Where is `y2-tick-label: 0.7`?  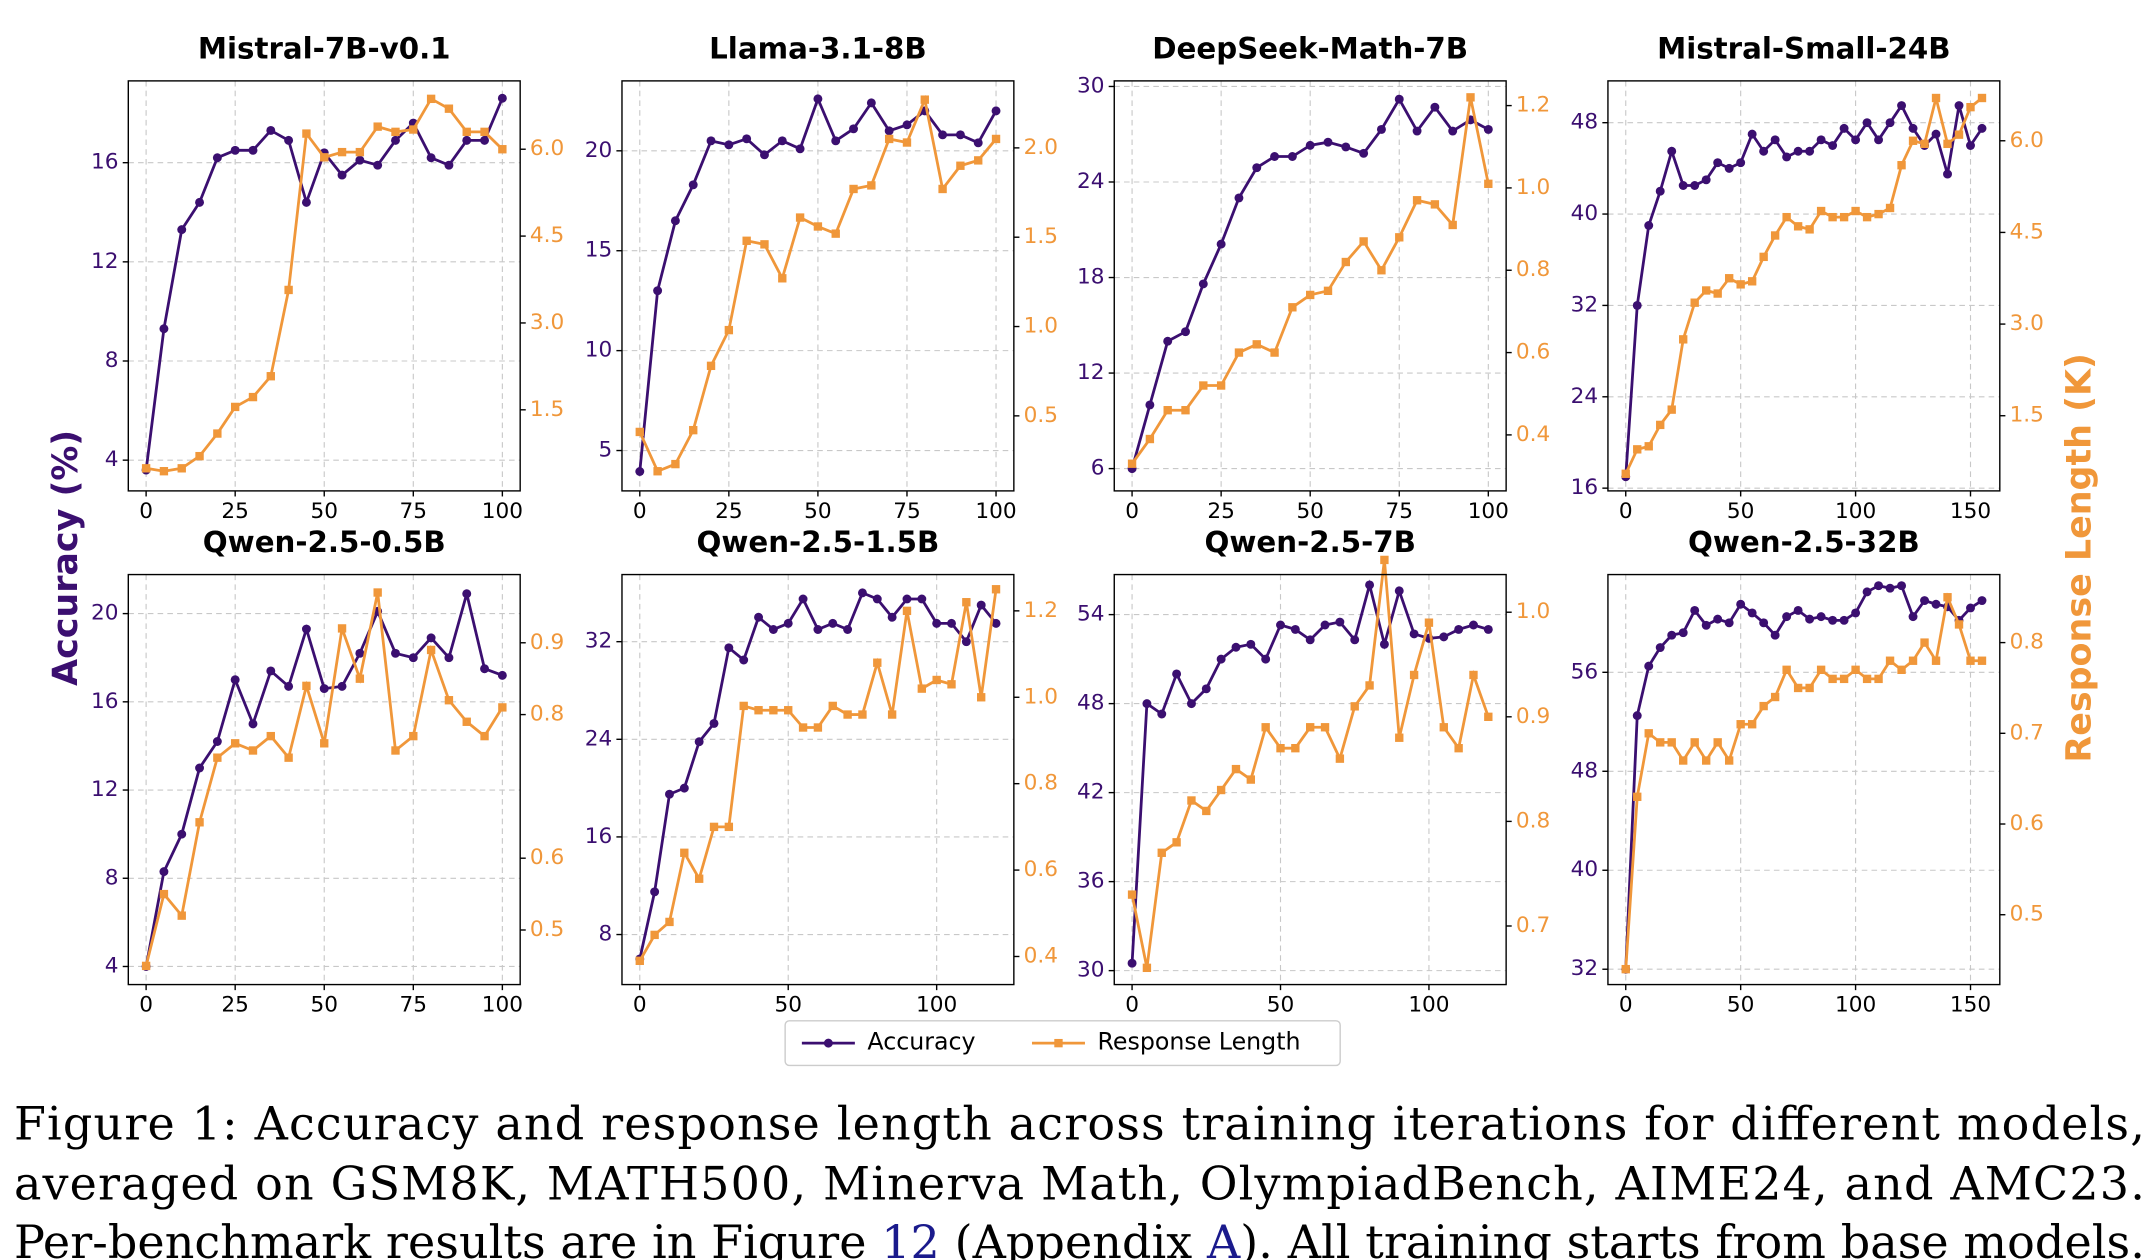
y2-tick-label: 0.7 is located at coordinates (2027, 732).